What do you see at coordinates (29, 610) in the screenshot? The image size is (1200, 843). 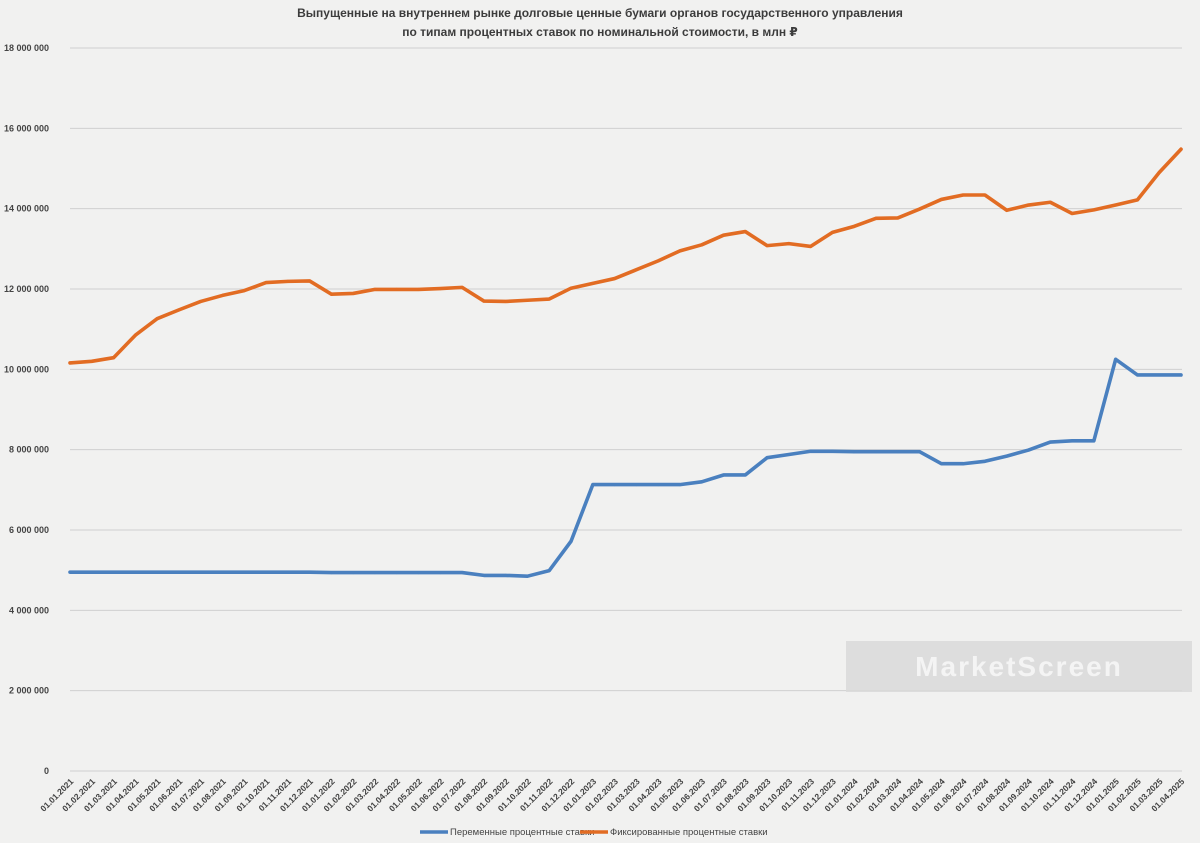 I see `y-tick-label: 4 000 000` at bounding box center [29, 610].